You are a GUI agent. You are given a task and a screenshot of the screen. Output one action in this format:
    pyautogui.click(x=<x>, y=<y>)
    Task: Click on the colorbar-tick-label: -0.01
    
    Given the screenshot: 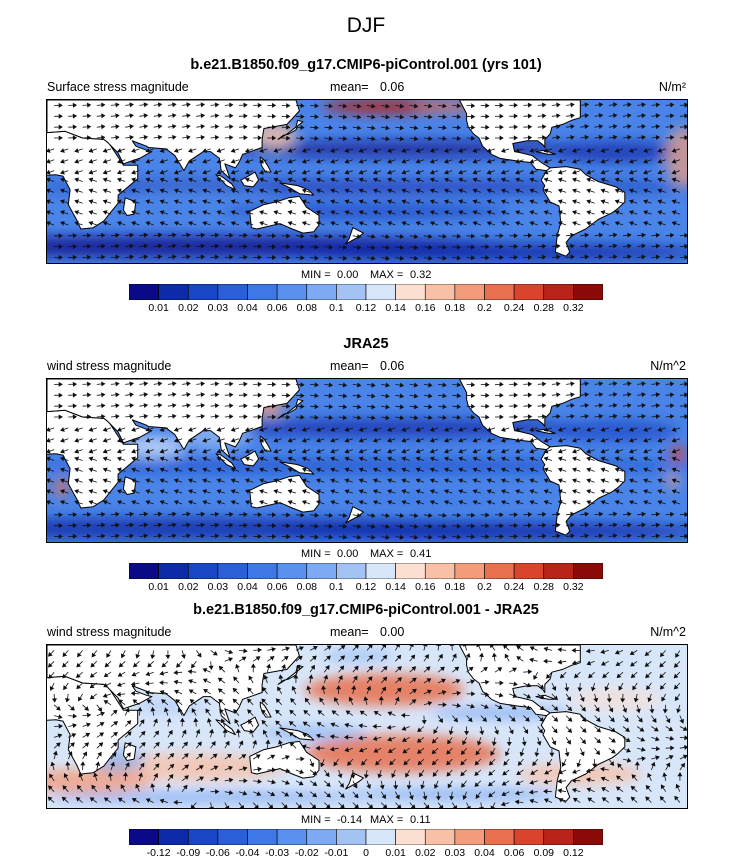 What is the action you would take?
    pyautogui.click(x=336, y=853)
    